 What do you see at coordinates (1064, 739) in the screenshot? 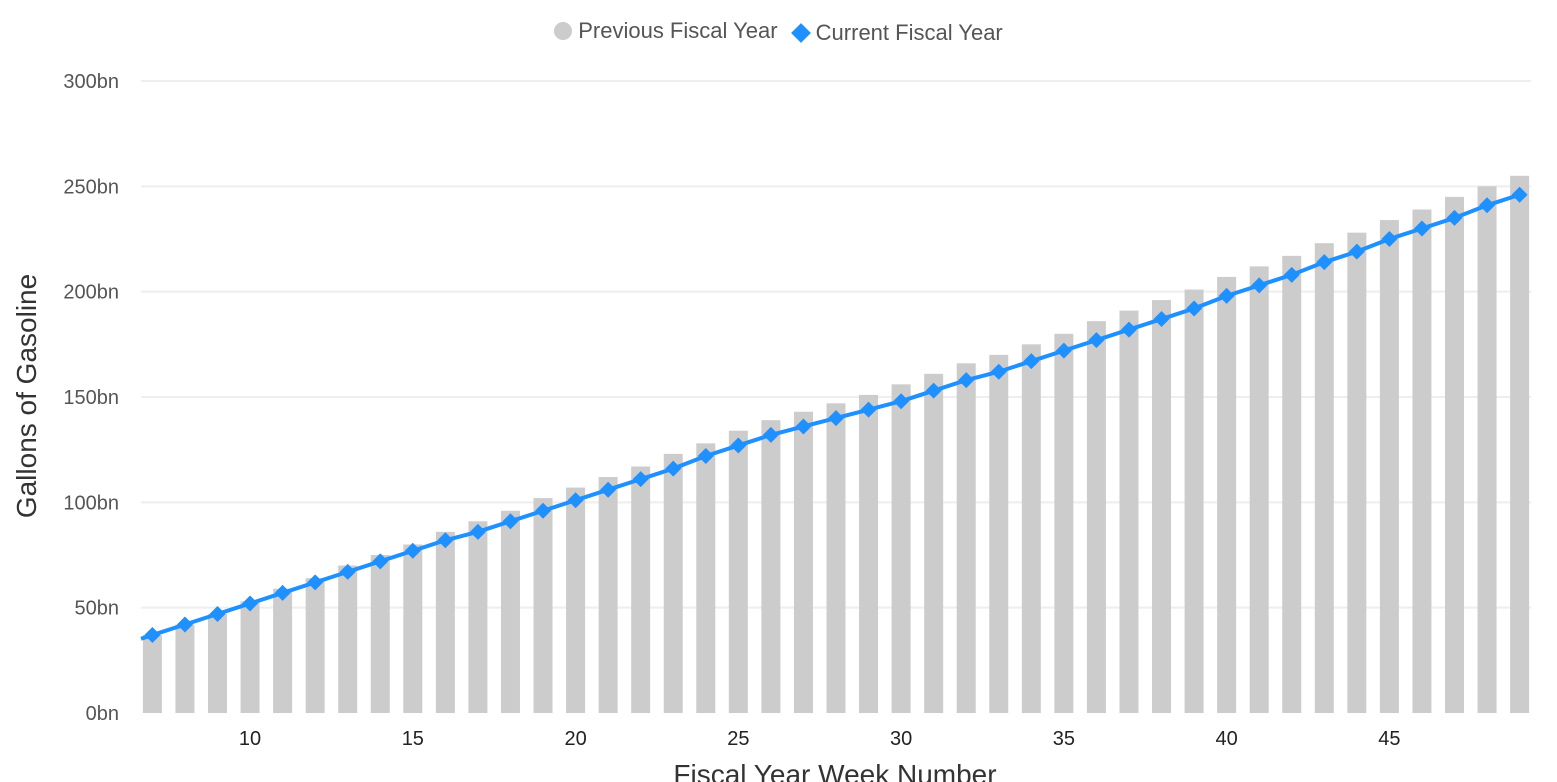
I see `x-tick-label: 35` at bounding box center [1064, 739].